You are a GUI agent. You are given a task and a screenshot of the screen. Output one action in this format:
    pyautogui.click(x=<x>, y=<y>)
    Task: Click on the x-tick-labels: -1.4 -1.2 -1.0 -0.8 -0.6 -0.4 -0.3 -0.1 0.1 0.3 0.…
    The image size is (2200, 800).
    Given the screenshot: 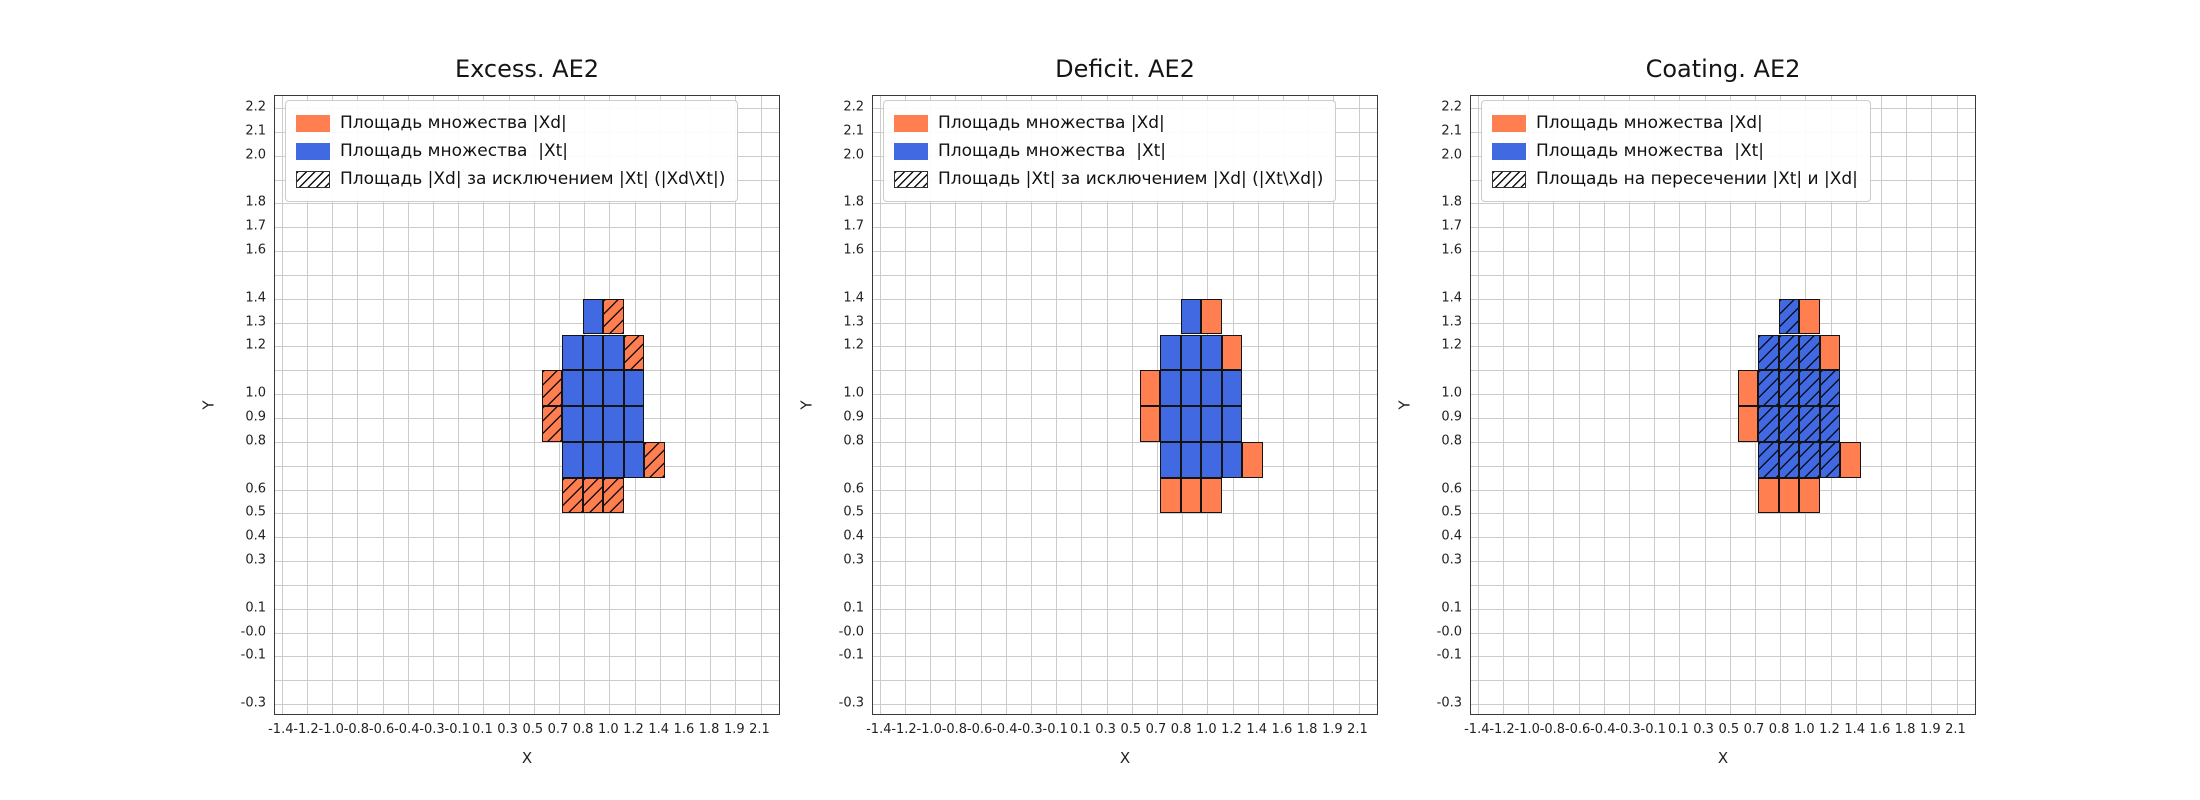 What is the action you would take?
    pyautogui.click(x=1720, y=730)
    